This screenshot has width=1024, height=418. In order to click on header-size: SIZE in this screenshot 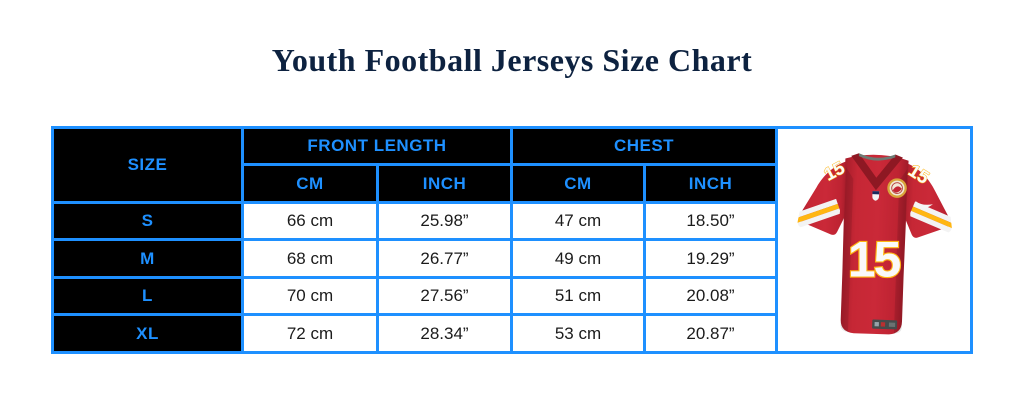, I will do `click(147, 164)`.